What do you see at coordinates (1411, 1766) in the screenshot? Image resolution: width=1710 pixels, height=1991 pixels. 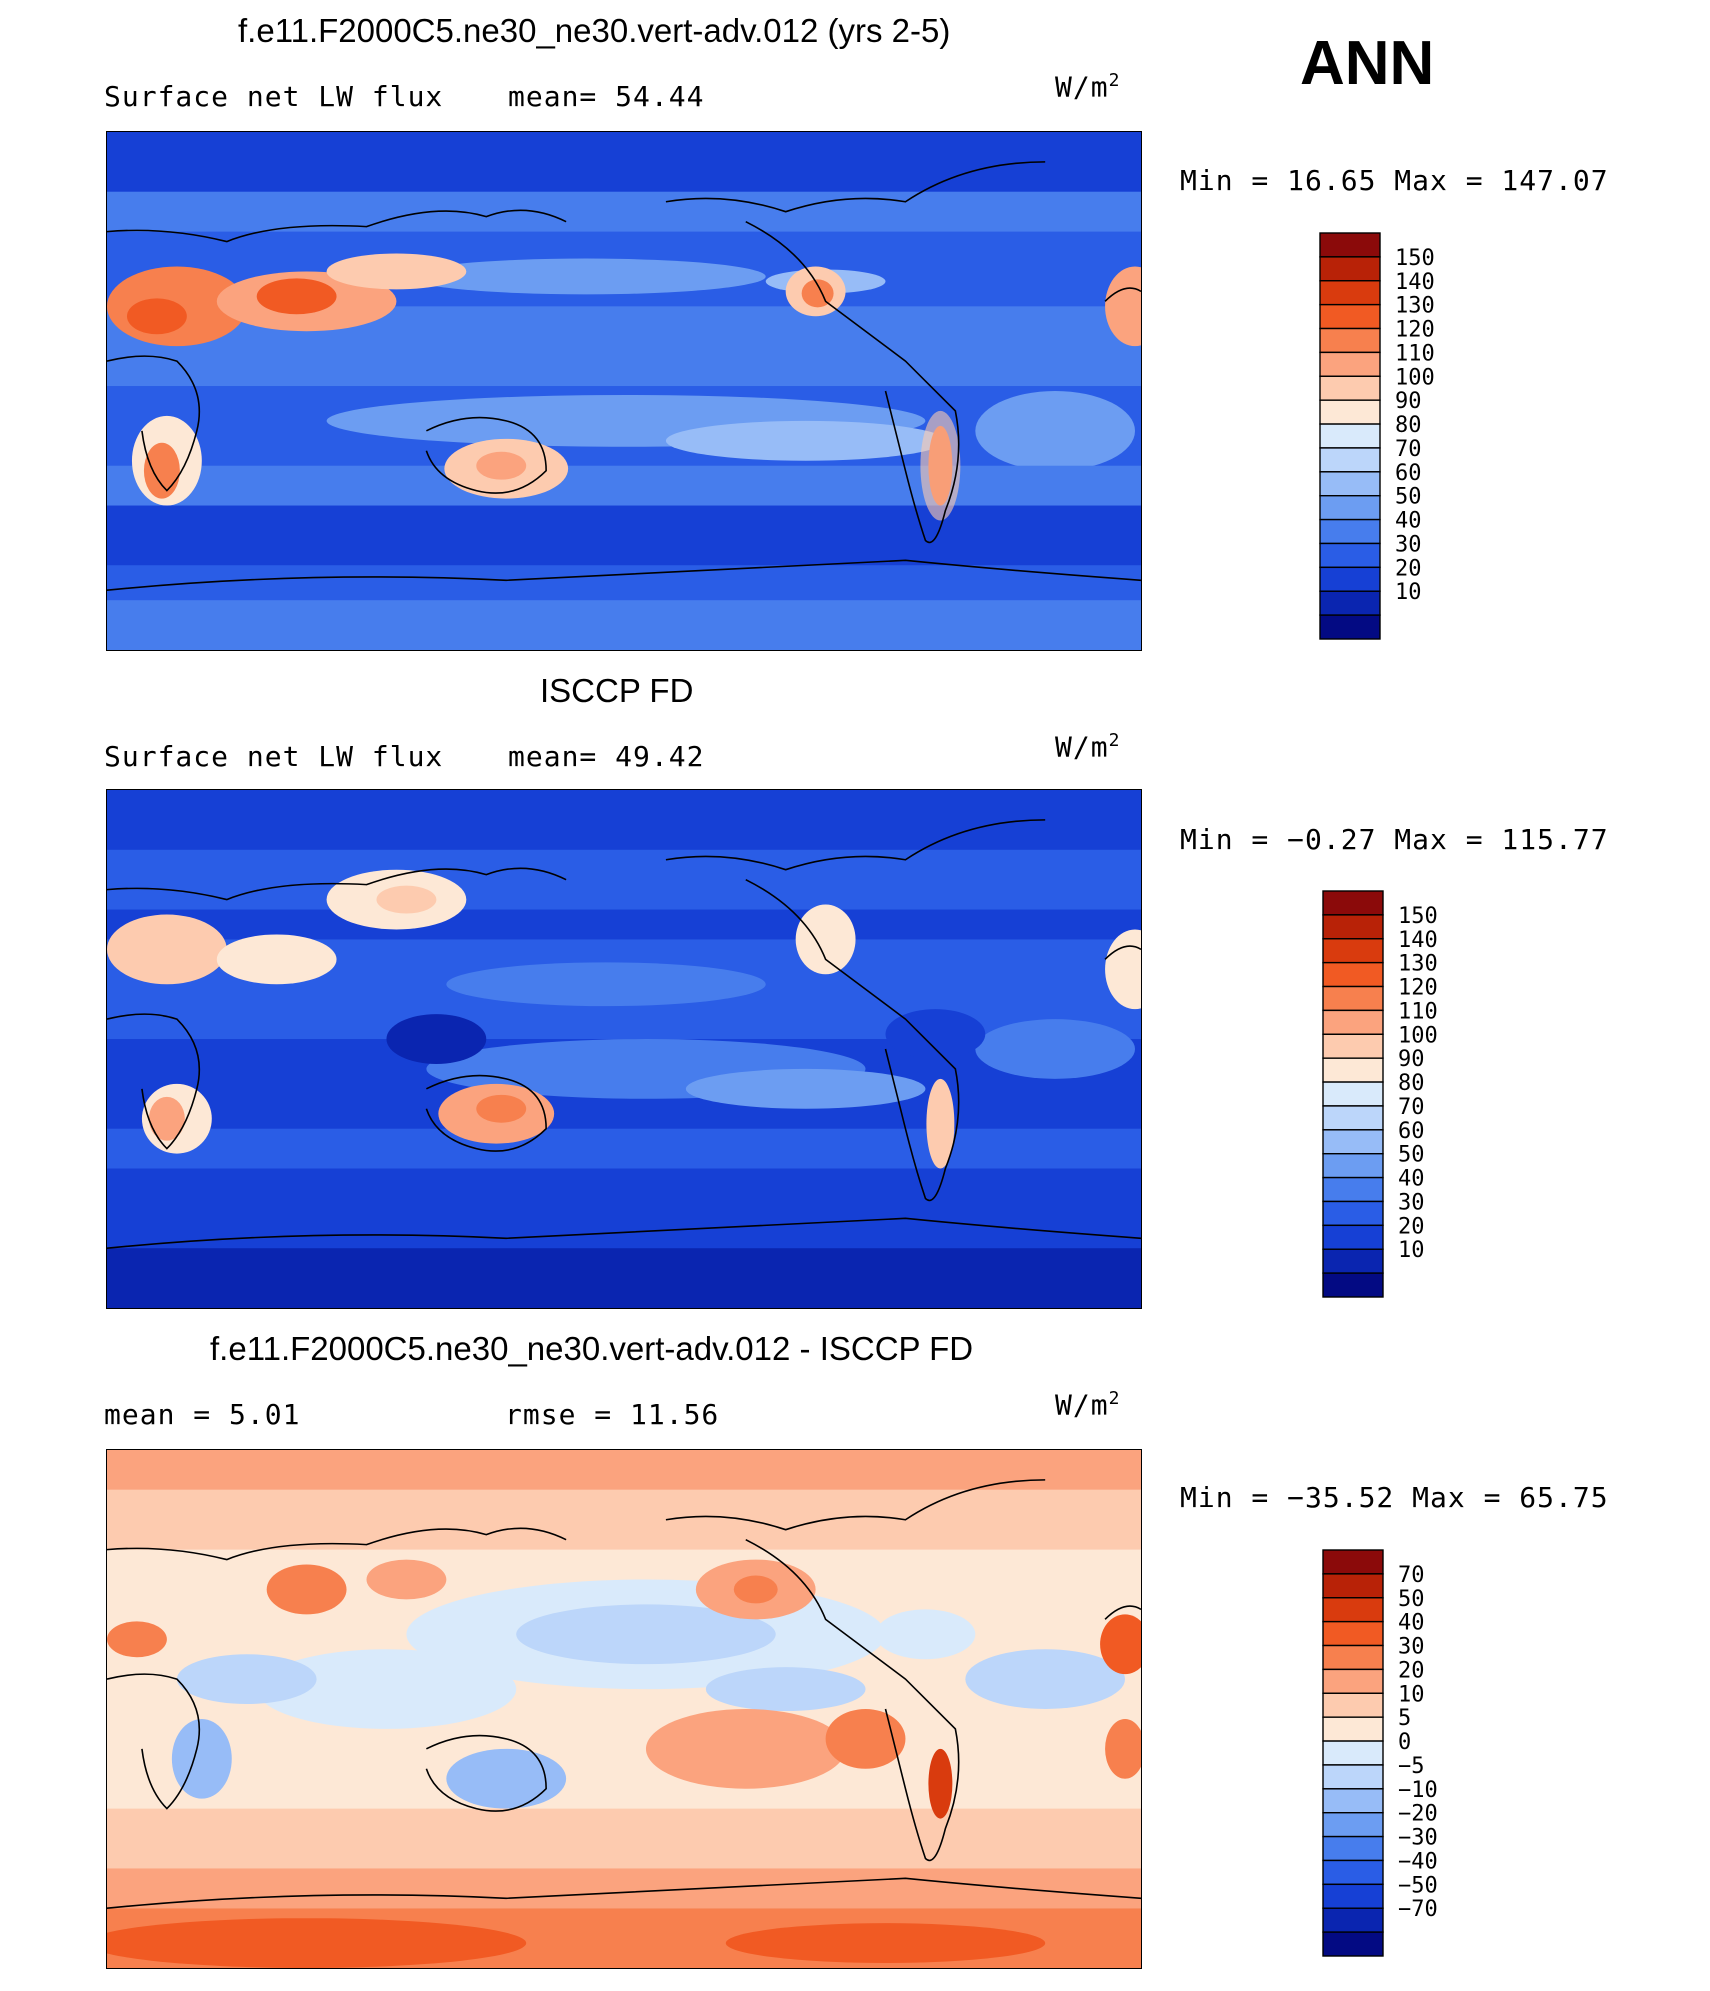 I see `colorbar-label: −5` at bounding box center [1411, 1766].